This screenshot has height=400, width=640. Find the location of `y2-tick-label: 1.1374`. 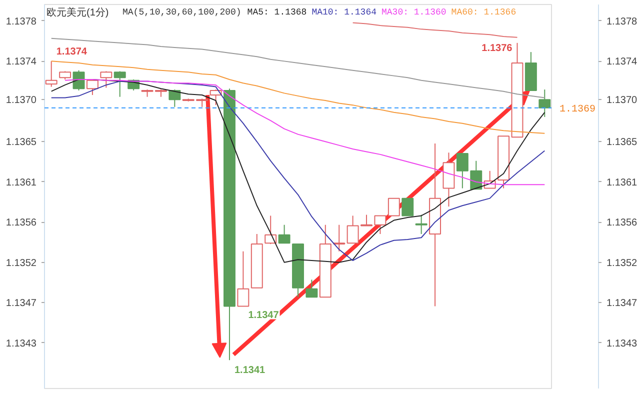

y2-tick-label: 1.1374 is located at coordinates (622, 62).